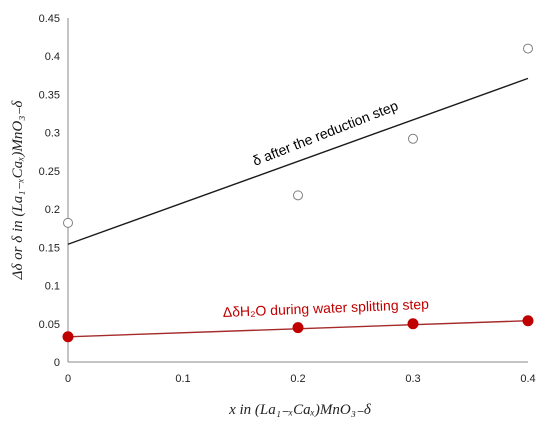 The image size is (550, 422). I want to click on y-tick-label: 0.15, so click(49, 248).